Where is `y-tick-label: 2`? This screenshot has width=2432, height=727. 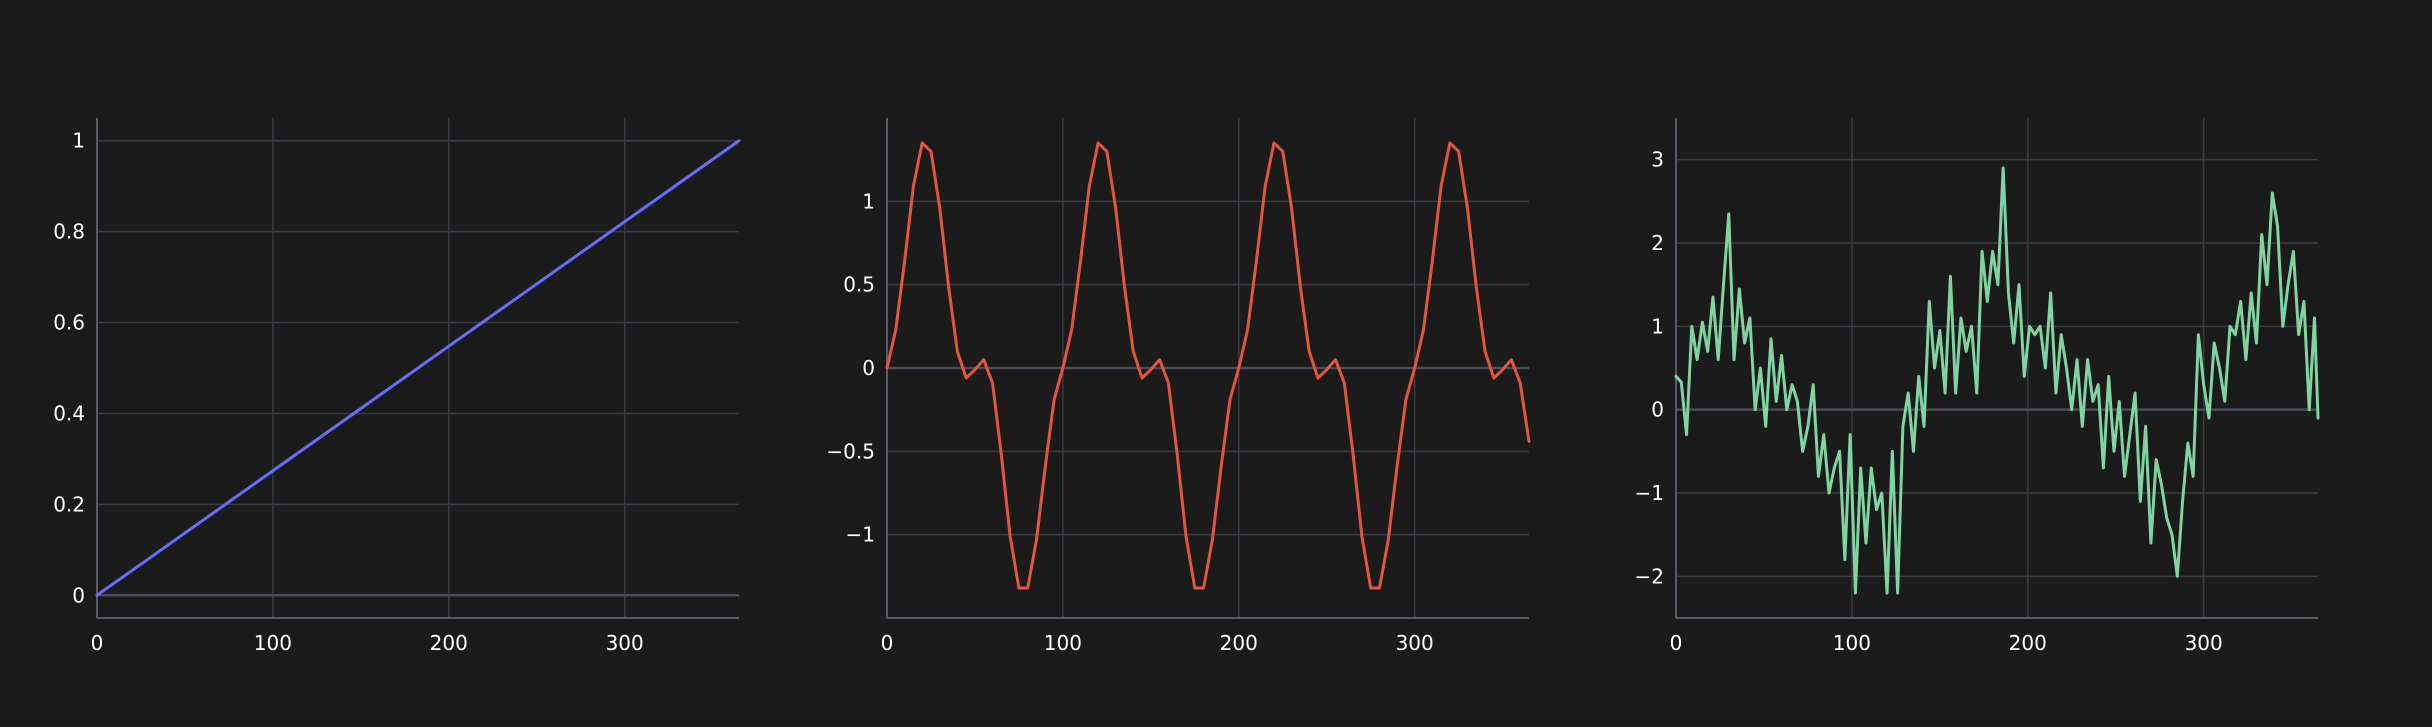 y-tick-label: 2 is located at coordinates (1657, 243).